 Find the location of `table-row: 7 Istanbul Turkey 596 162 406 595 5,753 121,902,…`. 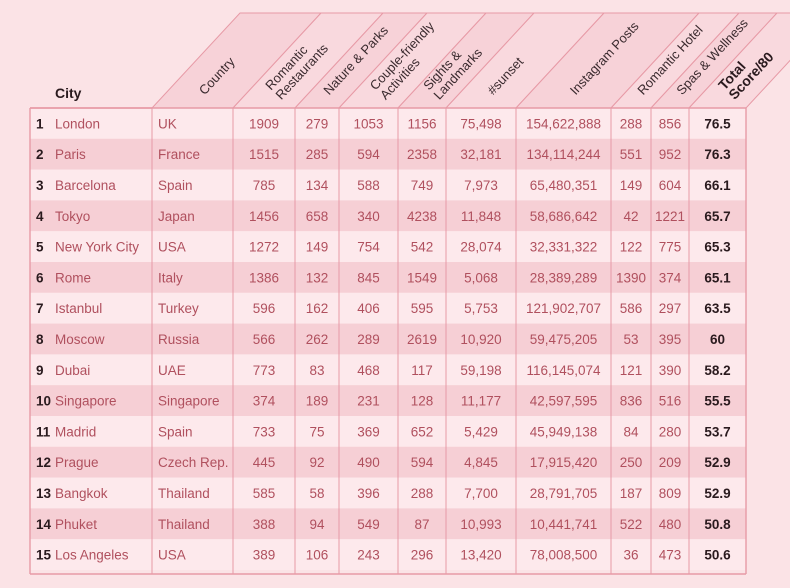

table-row: 7 Istanbul Turkey 596 162 406 595 5,753 121,902,… is located at coordinates (383, 308).